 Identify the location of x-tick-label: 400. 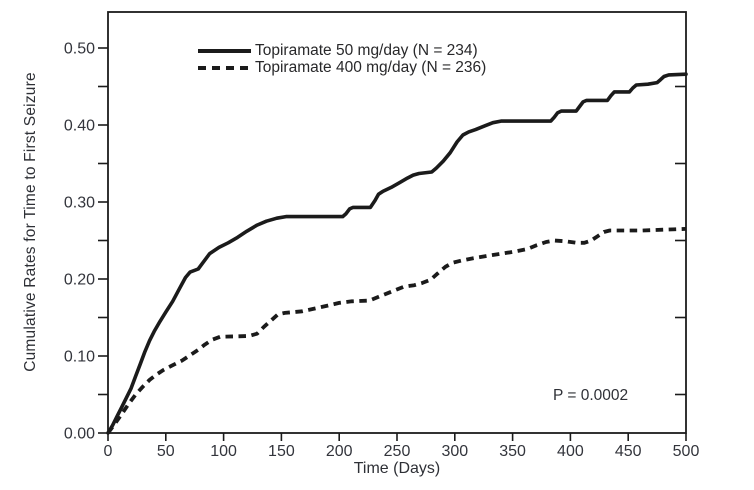
(570, 451).